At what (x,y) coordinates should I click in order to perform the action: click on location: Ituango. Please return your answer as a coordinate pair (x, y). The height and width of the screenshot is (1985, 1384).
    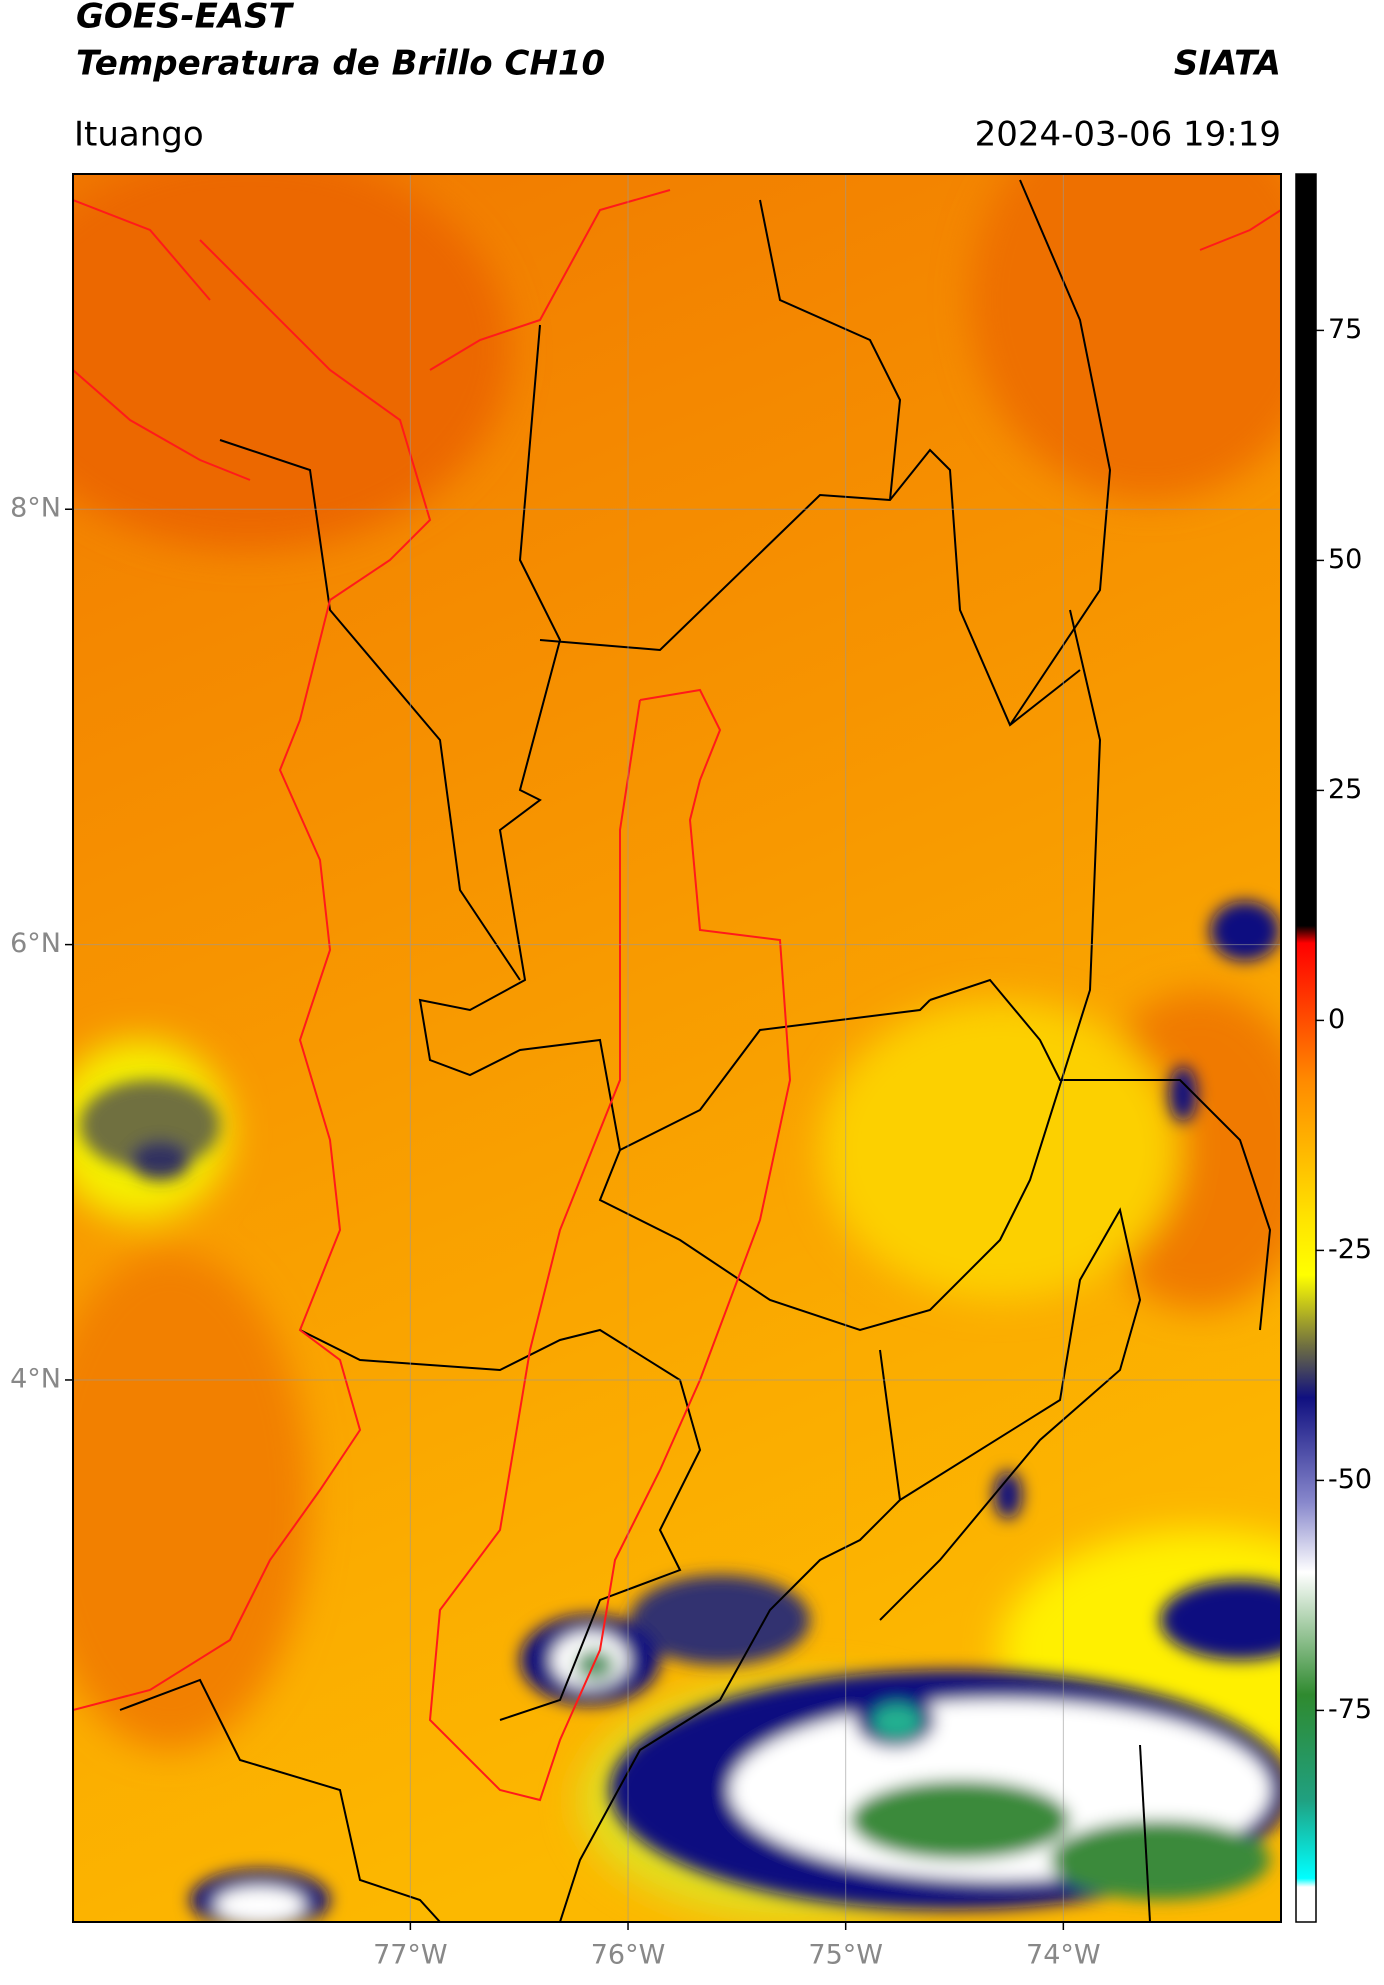
    Looking at the image, I should click on (139, 135).